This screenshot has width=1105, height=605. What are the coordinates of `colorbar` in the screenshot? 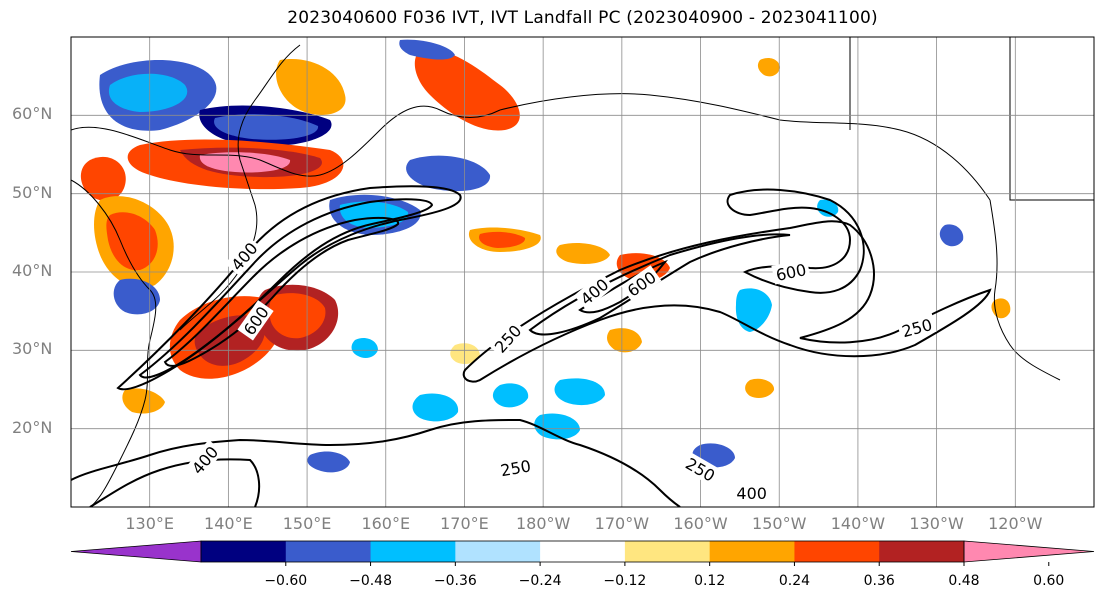 It's located at (582, 553).